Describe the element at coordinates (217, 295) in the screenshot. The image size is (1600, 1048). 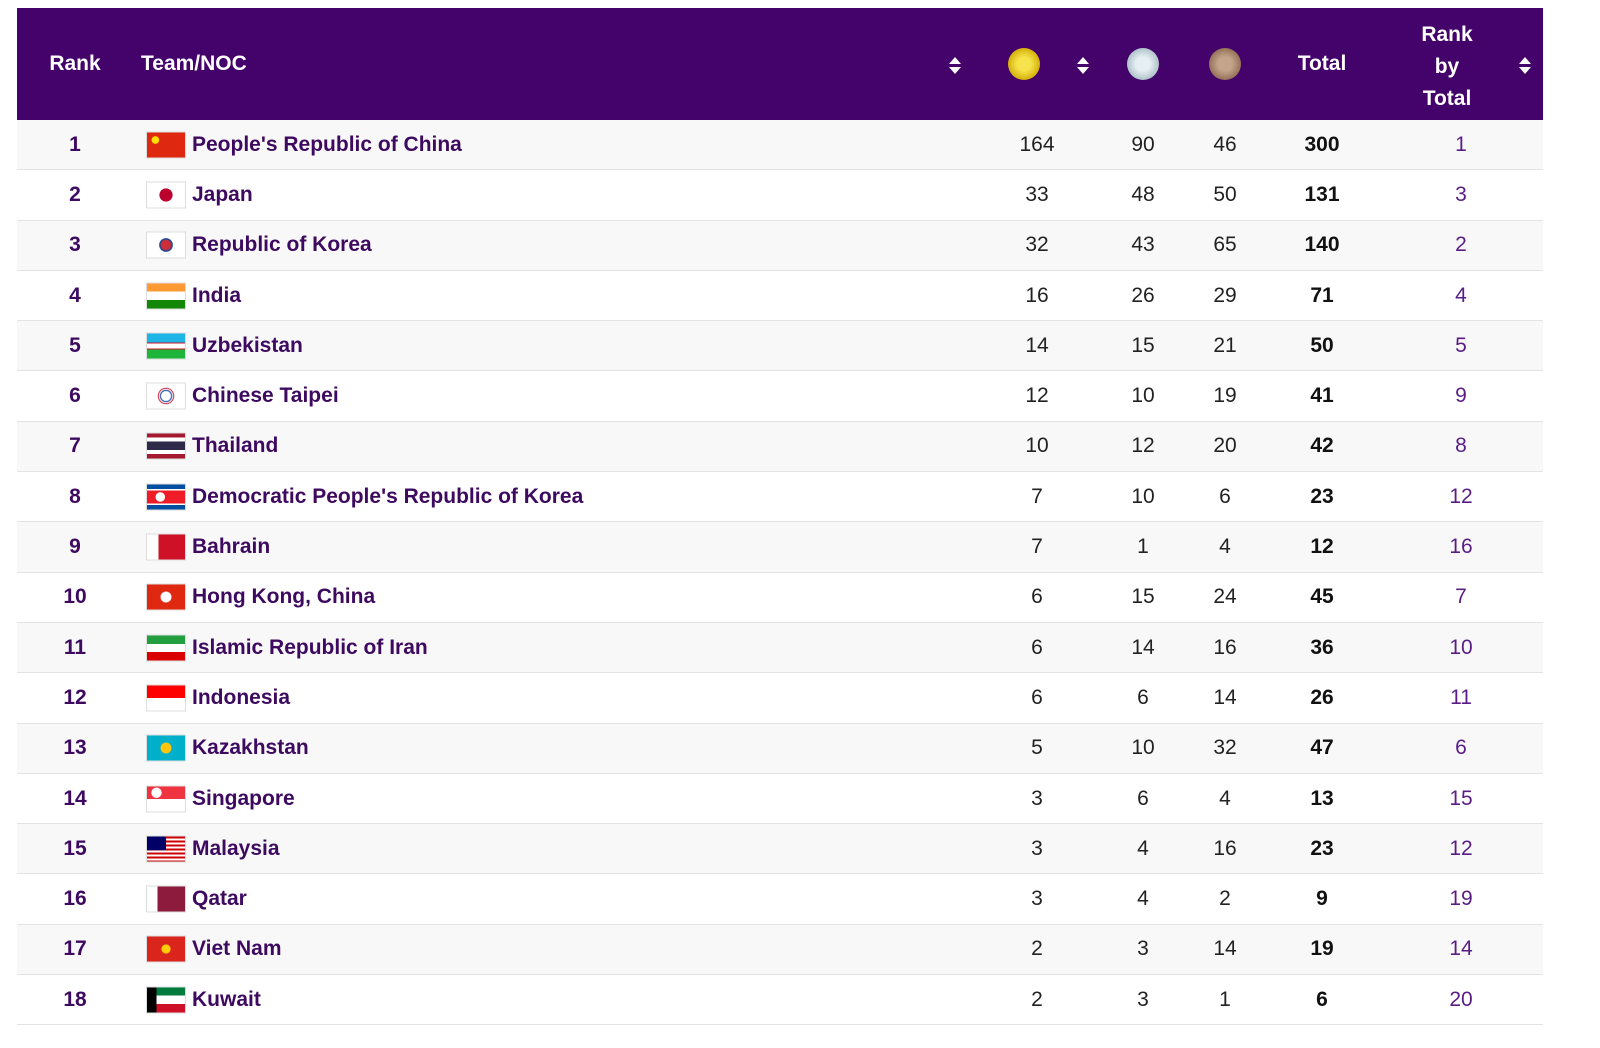
I see `team-name: India` at that location.